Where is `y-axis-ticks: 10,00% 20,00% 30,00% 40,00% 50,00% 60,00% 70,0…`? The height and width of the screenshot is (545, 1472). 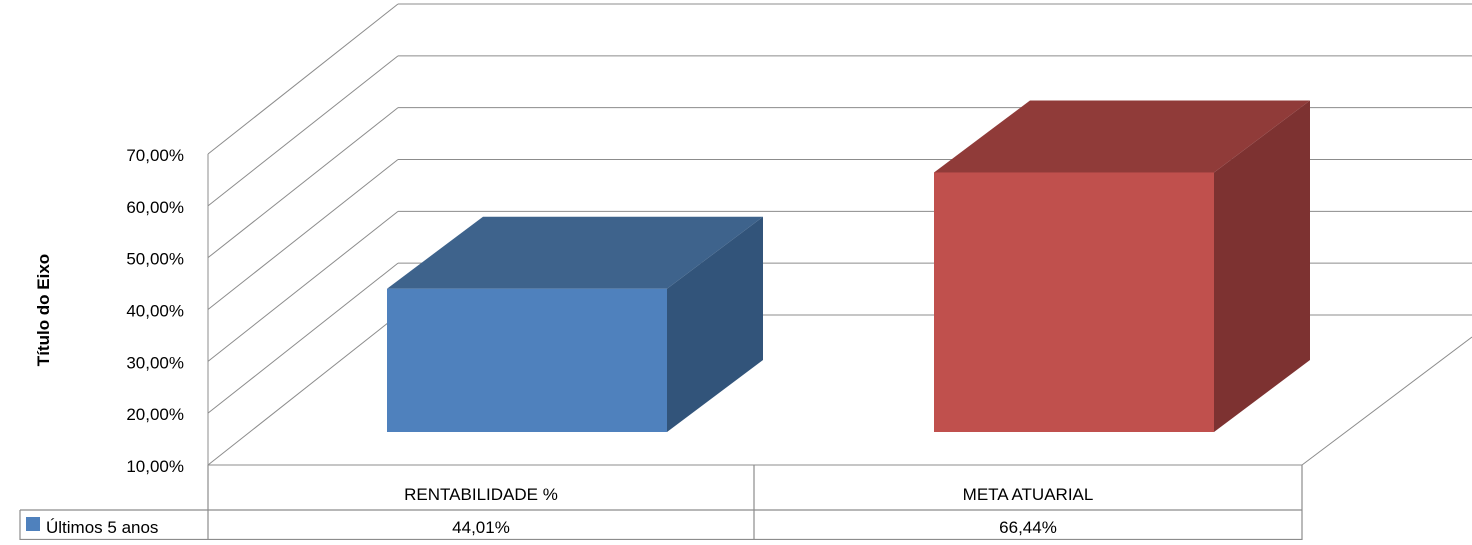
y-axis-ticks: 10,00% 20,00% 30,00% 40,00% 50,00% 60,00% 70,0… is located at coordinates (155, 311).